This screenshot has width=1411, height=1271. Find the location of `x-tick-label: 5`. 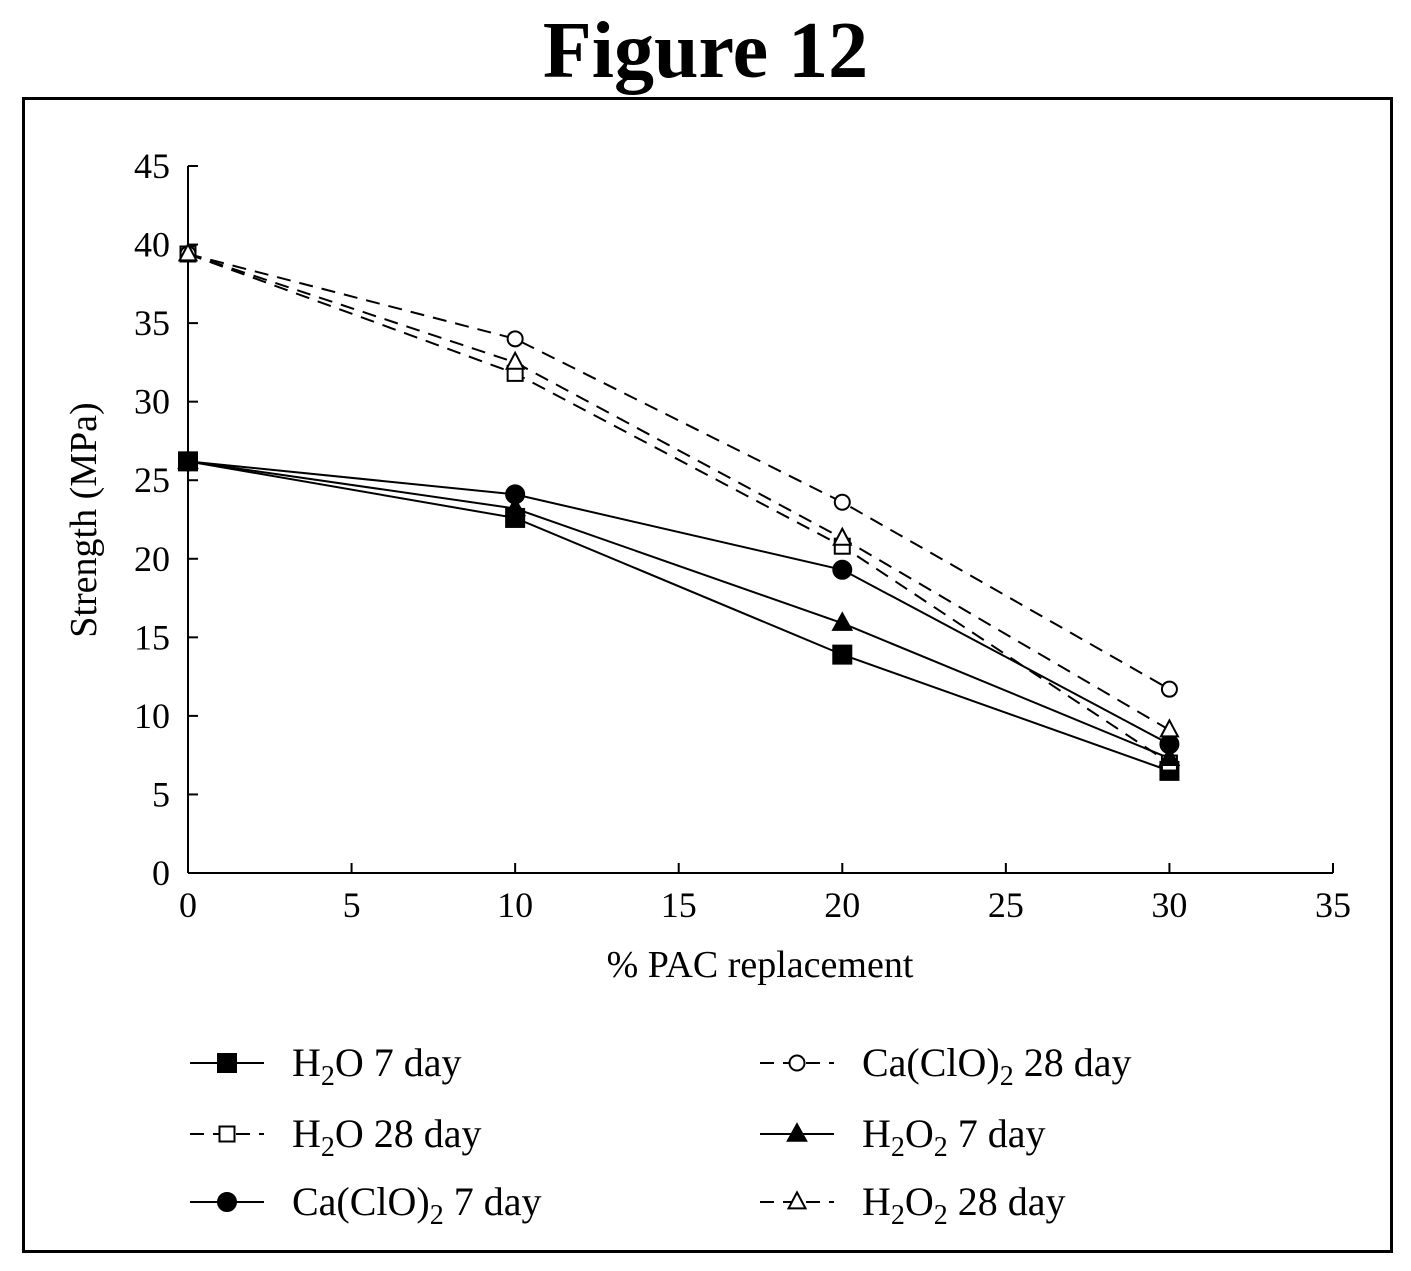

x-tick-label: 5 is located at coordinates (352, 905).